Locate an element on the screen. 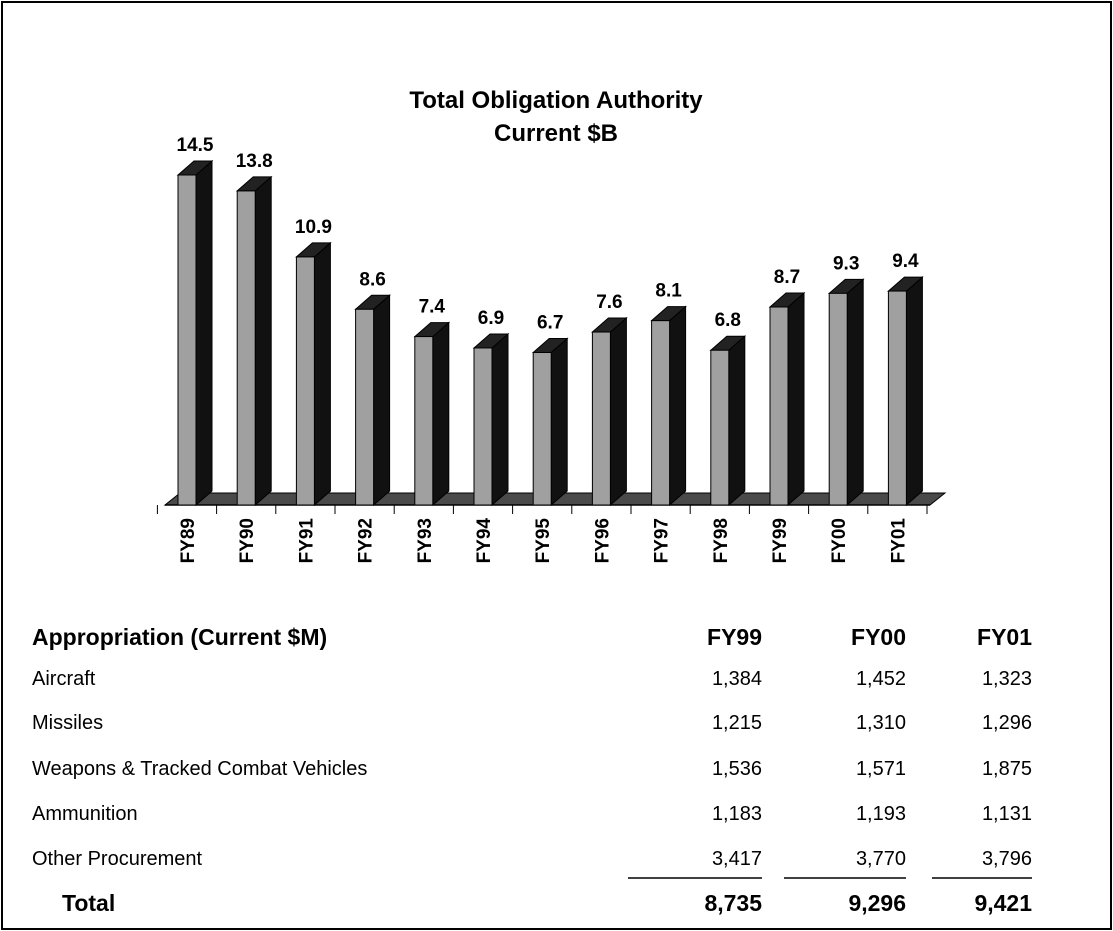 The height and width of the screenshot is (931, 1113). cell: 1,384 is located at coordinates (737, 679).